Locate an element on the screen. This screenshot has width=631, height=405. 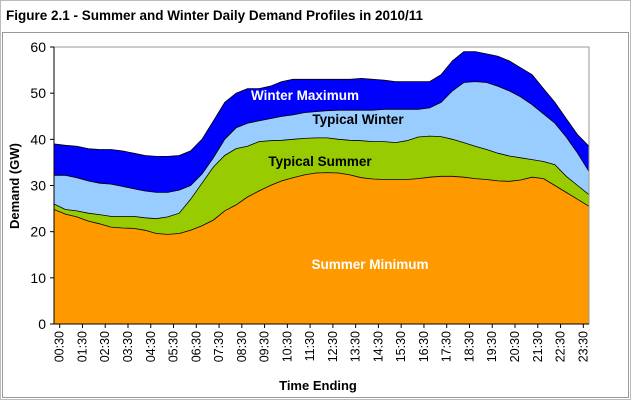
x-tick-label: 22:30 is located at coordinates (561, 346).